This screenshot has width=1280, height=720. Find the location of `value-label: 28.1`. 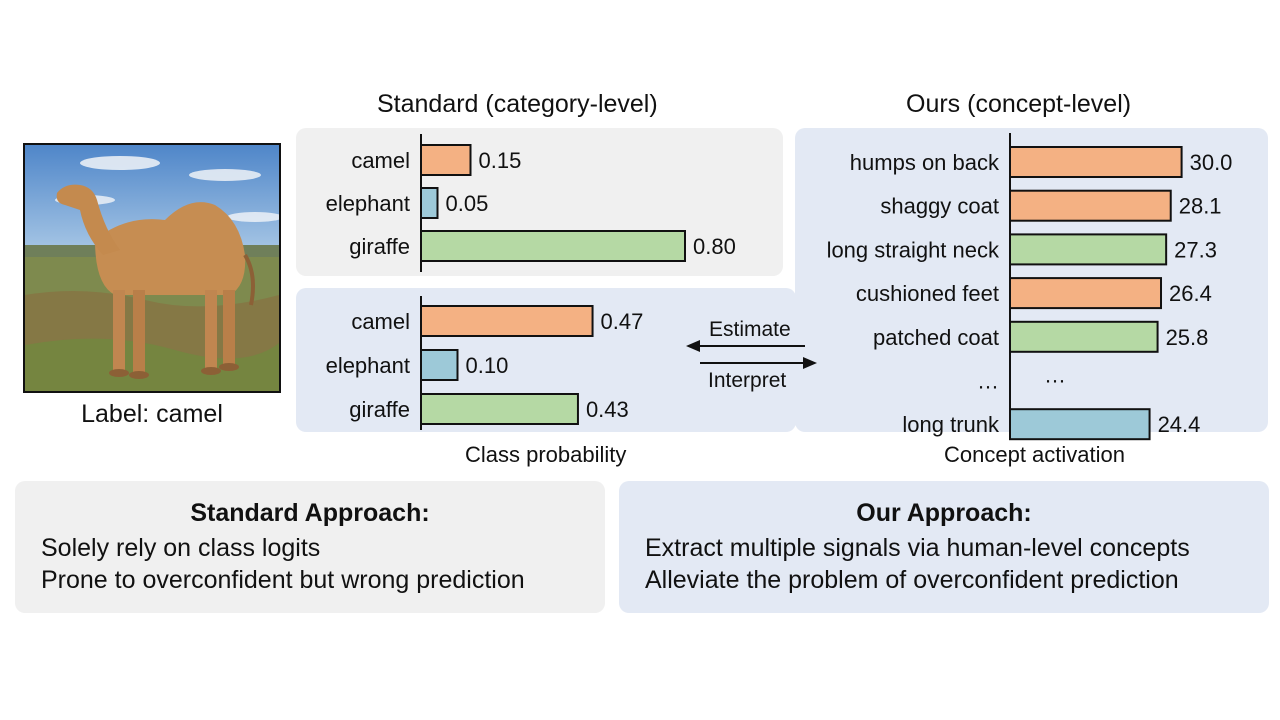

value-label: 28.1 is located at coordinates (1200, 206).